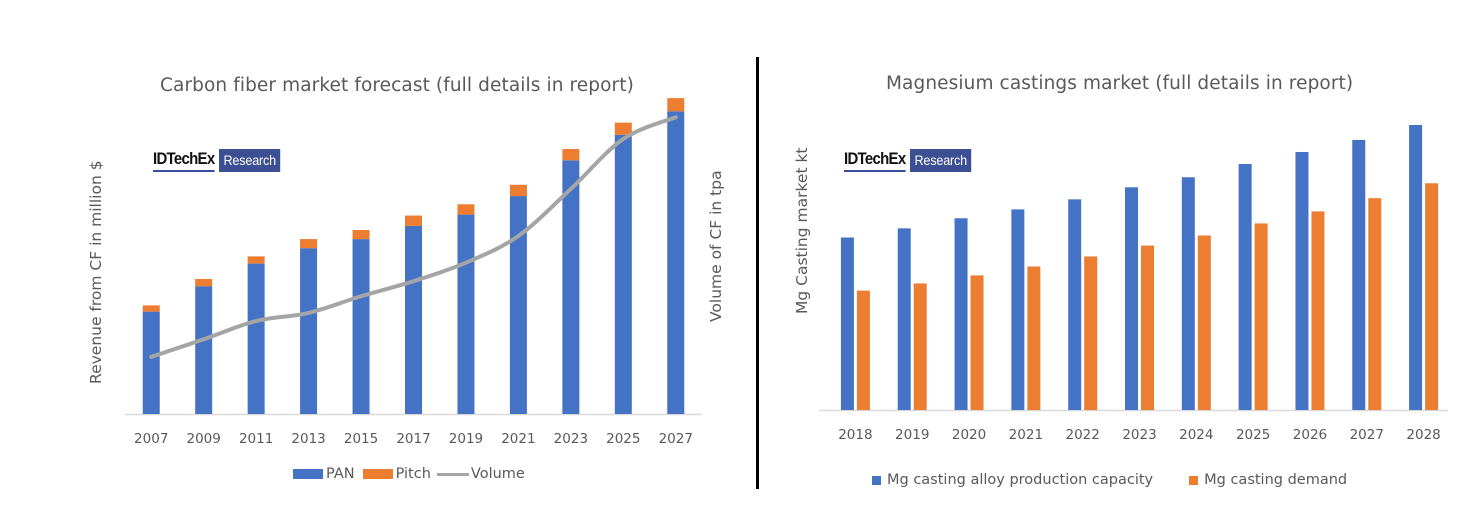 The image size is (1463, 528). Describe the element at coordinates (151, 439) in the screenshot. I see `x-tick-label: 2007` at that location.